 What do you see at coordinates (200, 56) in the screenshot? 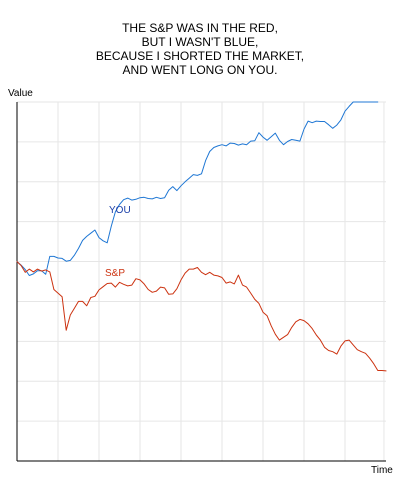
I see `title-line: BECAUSE I SHORTED THE MARKET,` at bounding box center [200, 56].